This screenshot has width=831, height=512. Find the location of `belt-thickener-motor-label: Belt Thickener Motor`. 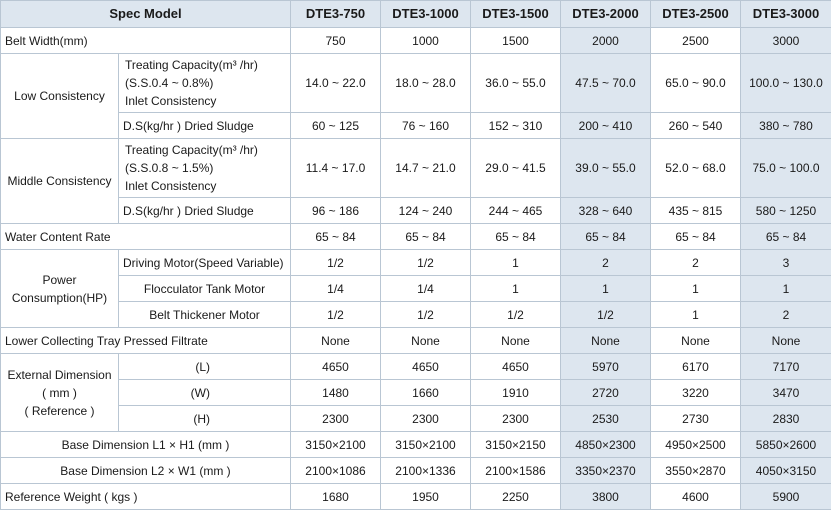

belt-thickener-motor-label: Belt Thickener Motor is located at coordinates (204, 314).